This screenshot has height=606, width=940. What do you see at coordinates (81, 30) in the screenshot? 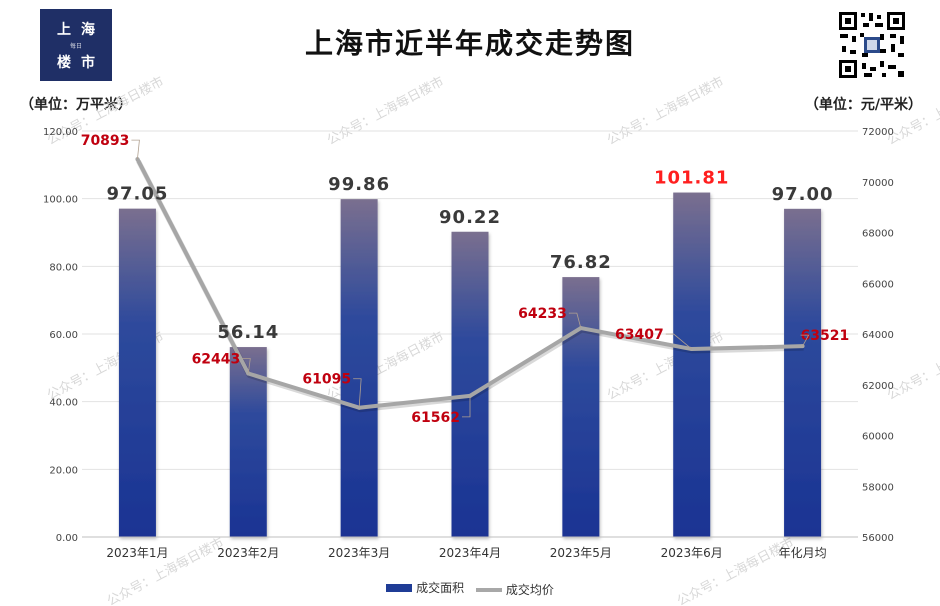
I see `logo-line-1: 上海` at bounding box center [81, 30].